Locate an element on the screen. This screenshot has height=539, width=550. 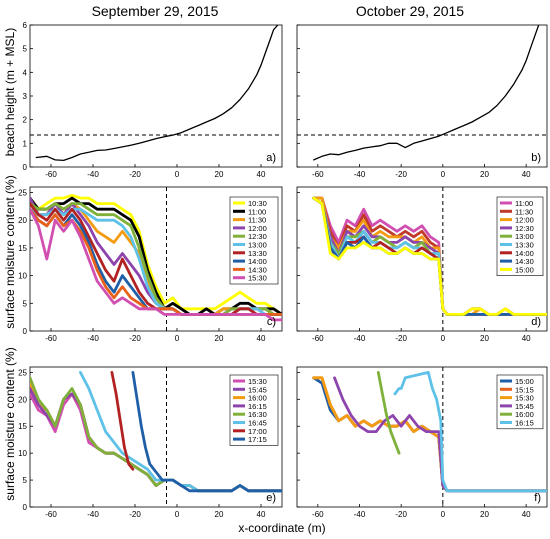
x-axis-label: x-coordinate (m) is located at coordinates (281, 528).